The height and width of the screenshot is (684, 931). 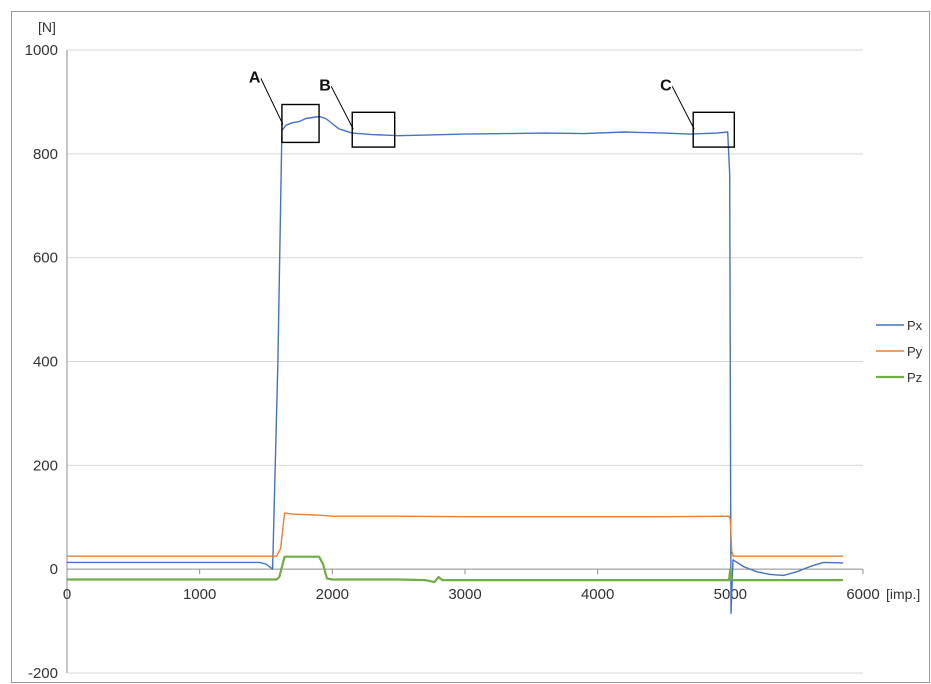 I want to click on annotation-label-c: C, so click(x=666, y=85).